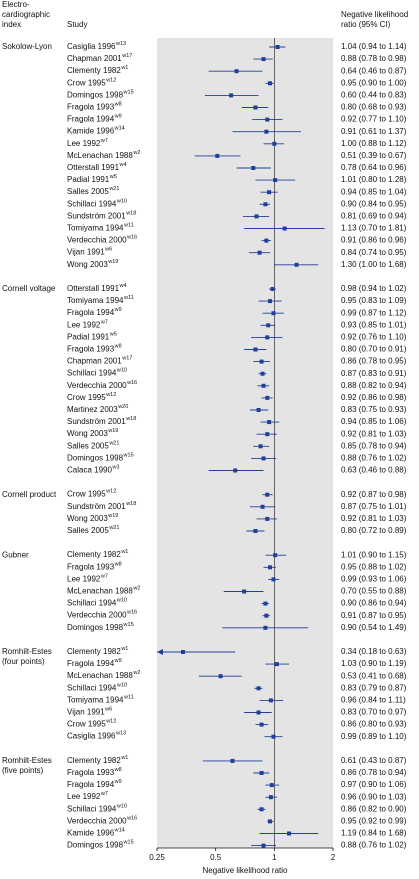 The height and width of the screenshot is (879, 419). What do you see at coordinates (87, 433) in the screenshot?
I see `study: Wong 2003` at bounding box center [87, 433].